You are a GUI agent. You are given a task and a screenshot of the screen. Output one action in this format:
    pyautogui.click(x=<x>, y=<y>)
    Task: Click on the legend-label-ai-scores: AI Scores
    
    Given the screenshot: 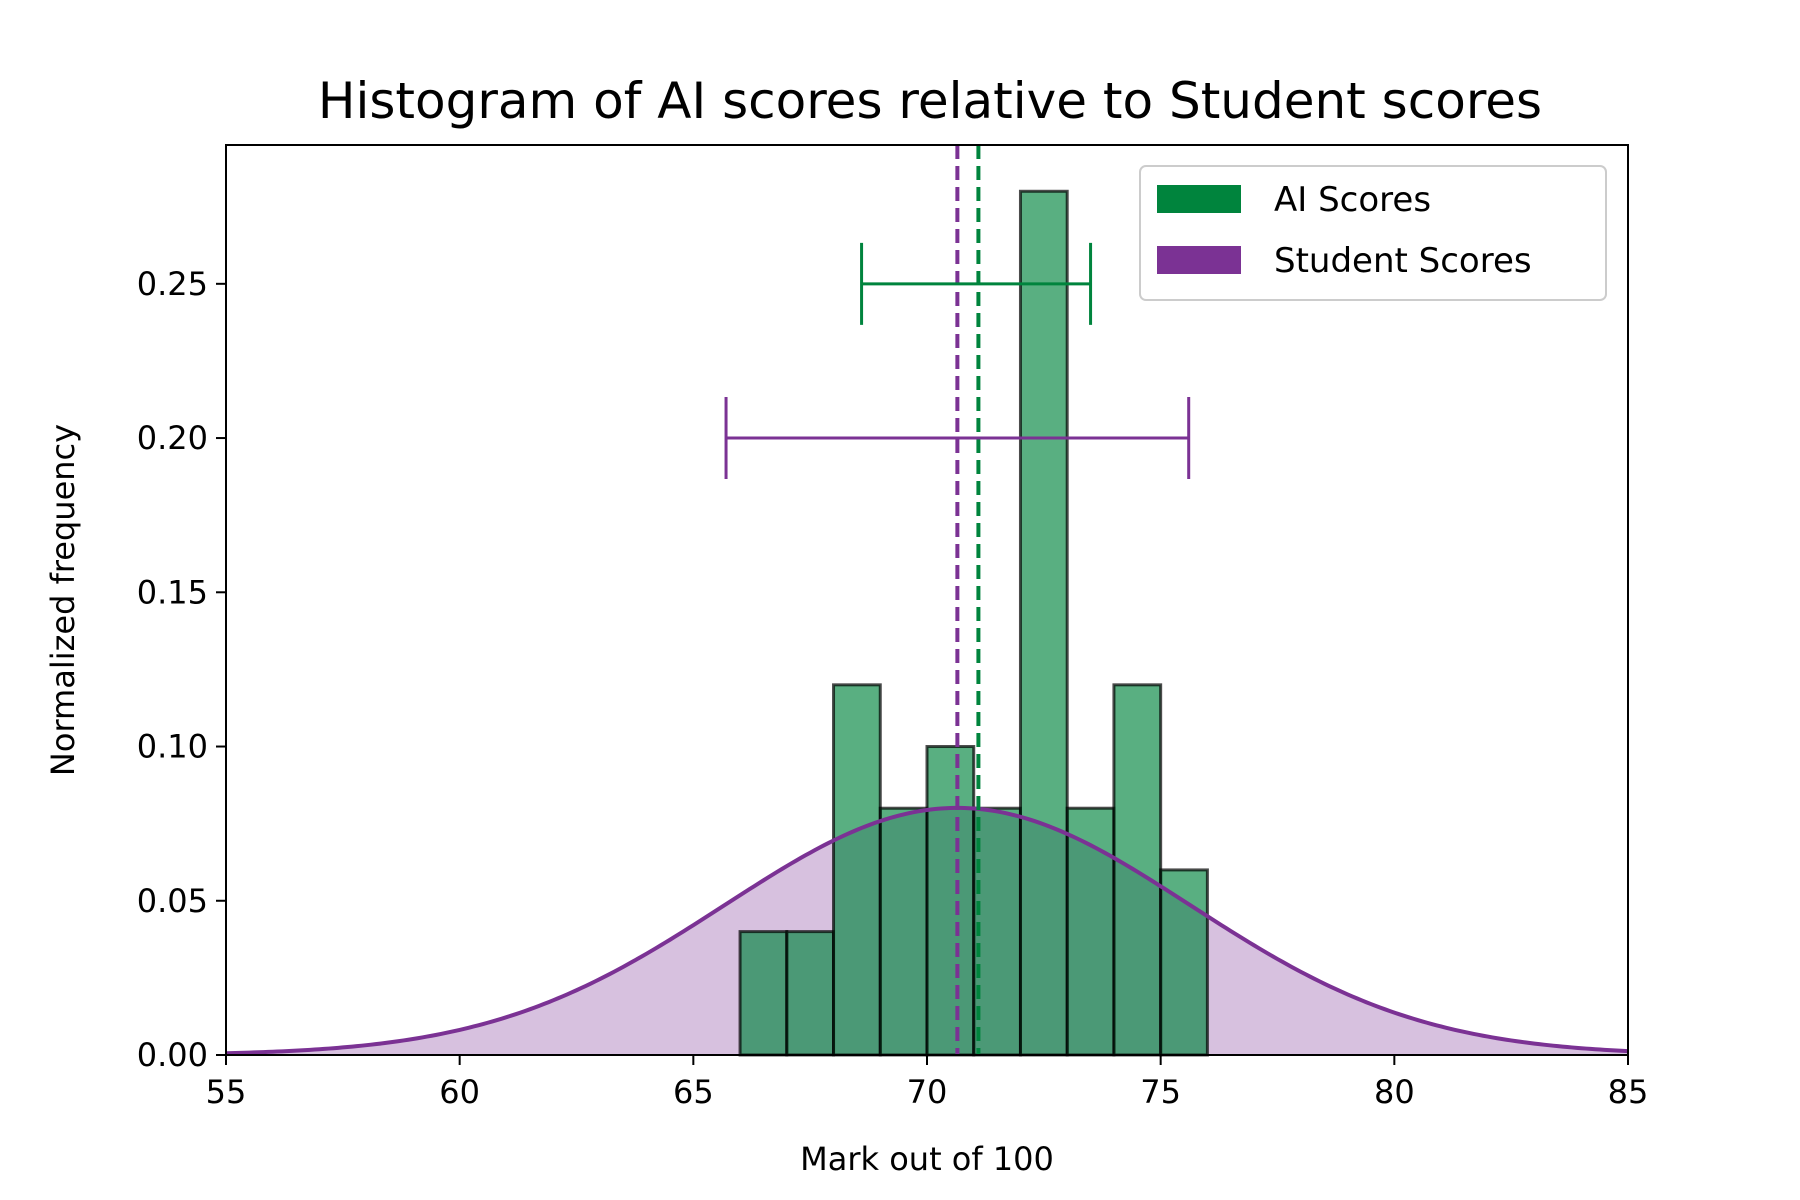 What is the action you would take?
    pyautogui.click(x=1352, y=200)
    